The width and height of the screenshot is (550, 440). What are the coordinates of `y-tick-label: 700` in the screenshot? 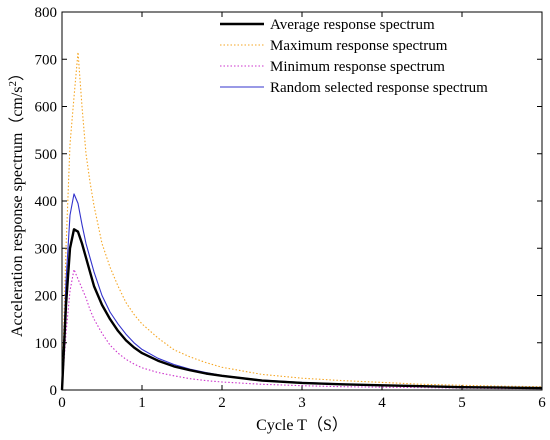 It's located at (46, 60).